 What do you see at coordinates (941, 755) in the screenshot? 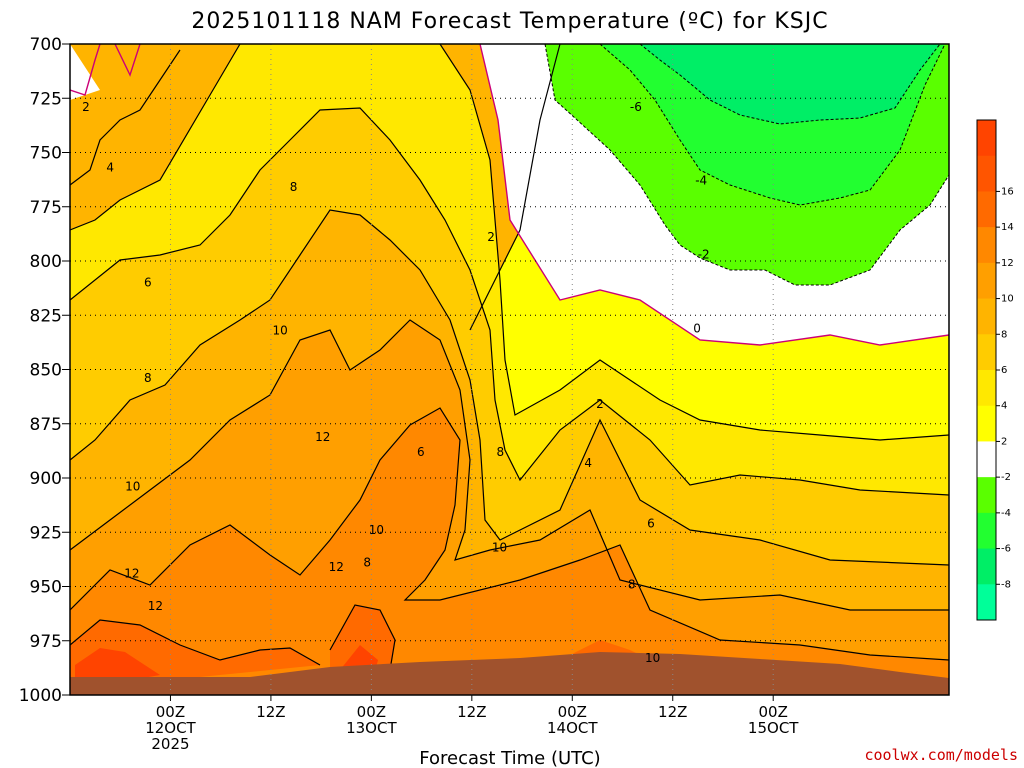
I see `credit-text: coolwx.com/models` at bounding box center [941, 755].